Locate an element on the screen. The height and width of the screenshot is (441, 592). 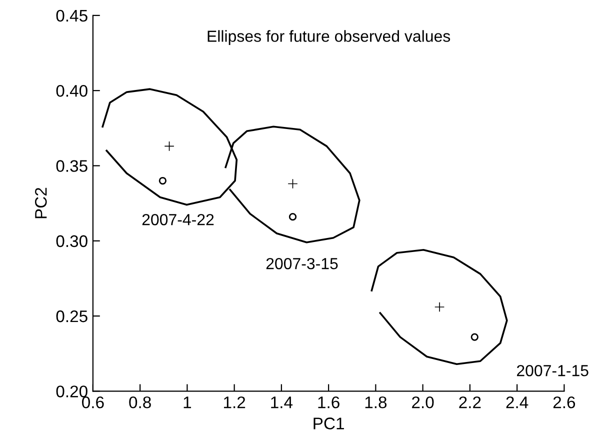
y-tick-label: 0.30 is located at coordinates (72, 241).